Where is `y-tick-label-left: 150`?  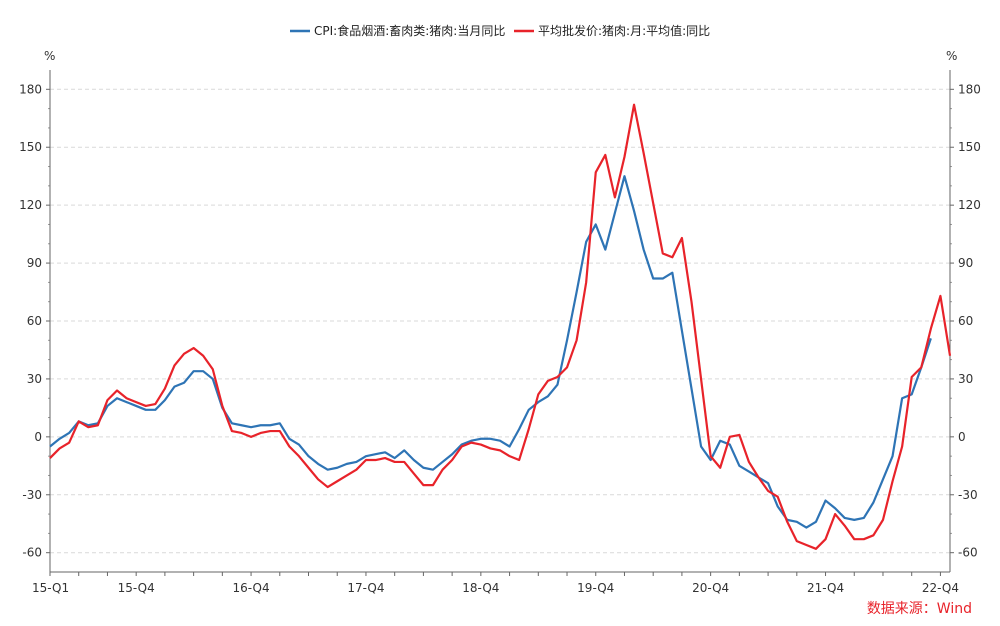
y-tick-label-left: 150 is located at coordinates (30, 147).